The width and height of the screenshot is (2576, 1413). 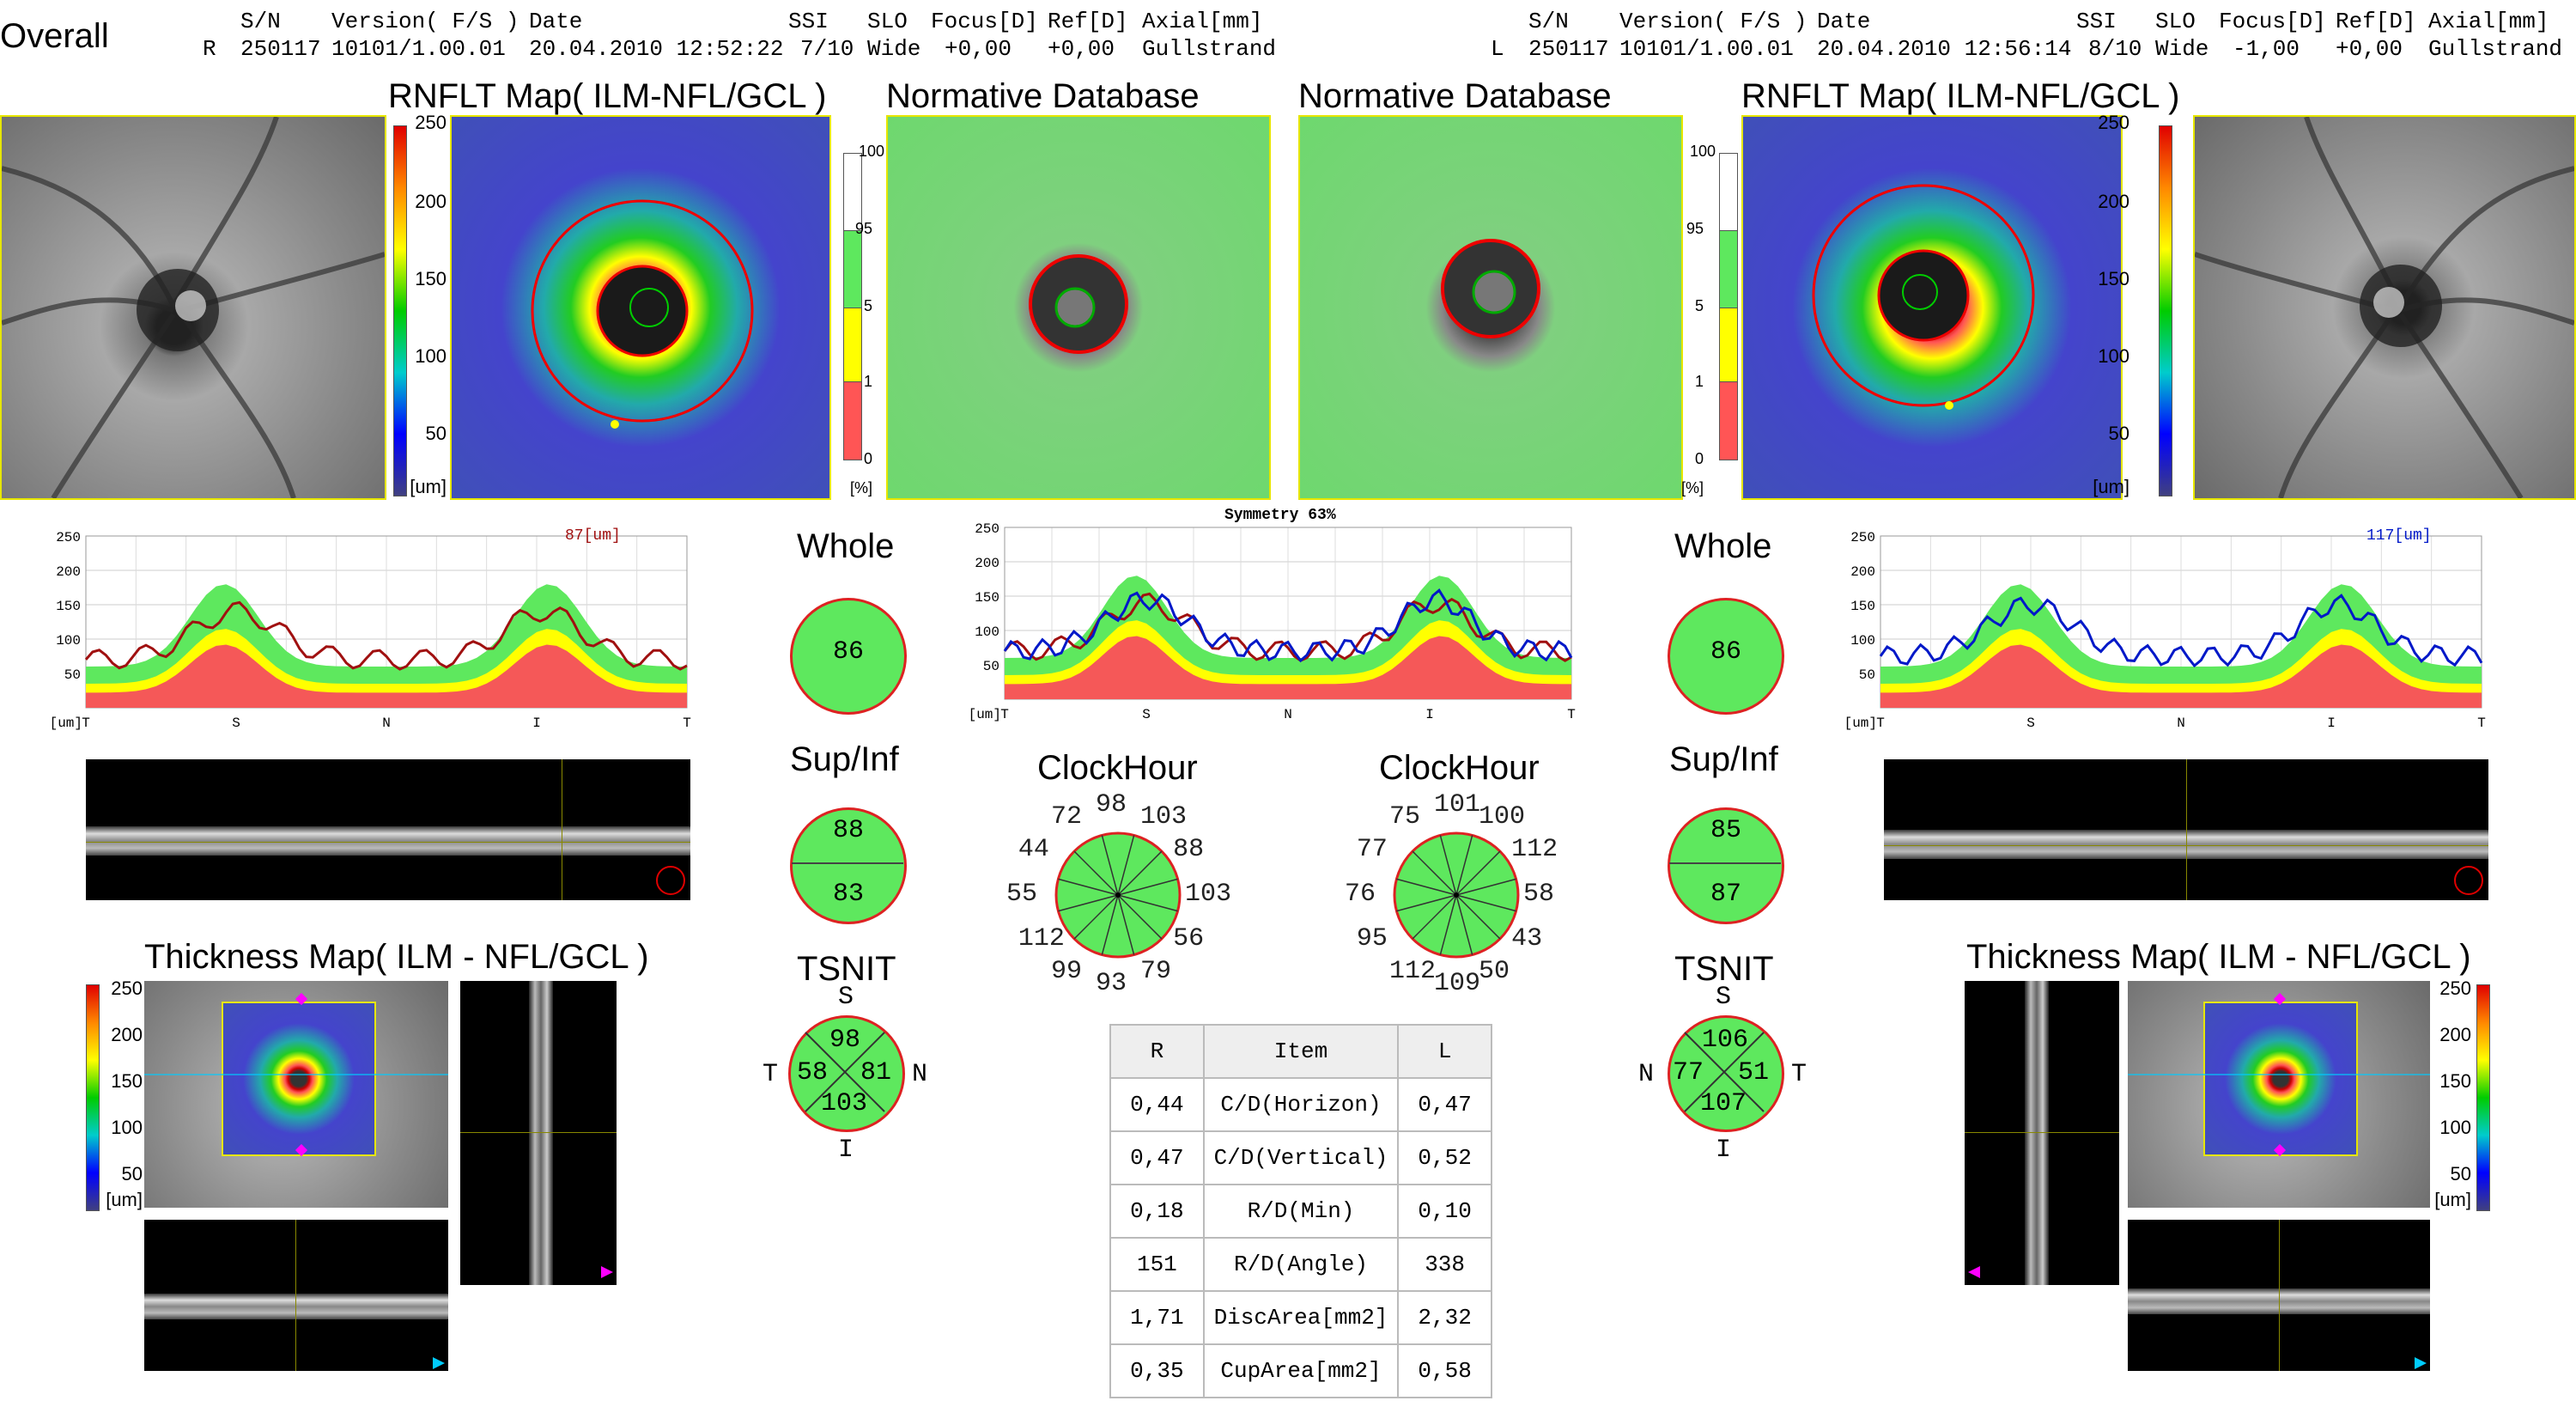 What do you see at coordinates (848, 652) in the screenshot?
I see `whole-value-right: 86` at bounding box center [848, 652].